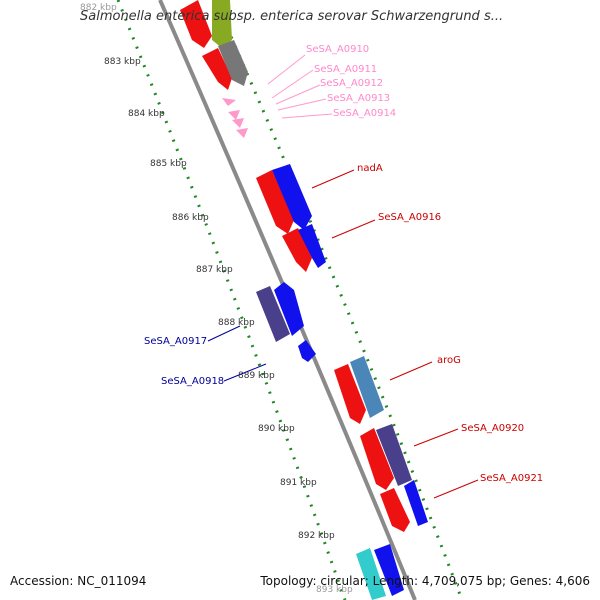 The image size is (600, 600). Describe the element at coordinates (351, 83) in the screenshot. I see `gene-label: SeSA_A0912` at that location.